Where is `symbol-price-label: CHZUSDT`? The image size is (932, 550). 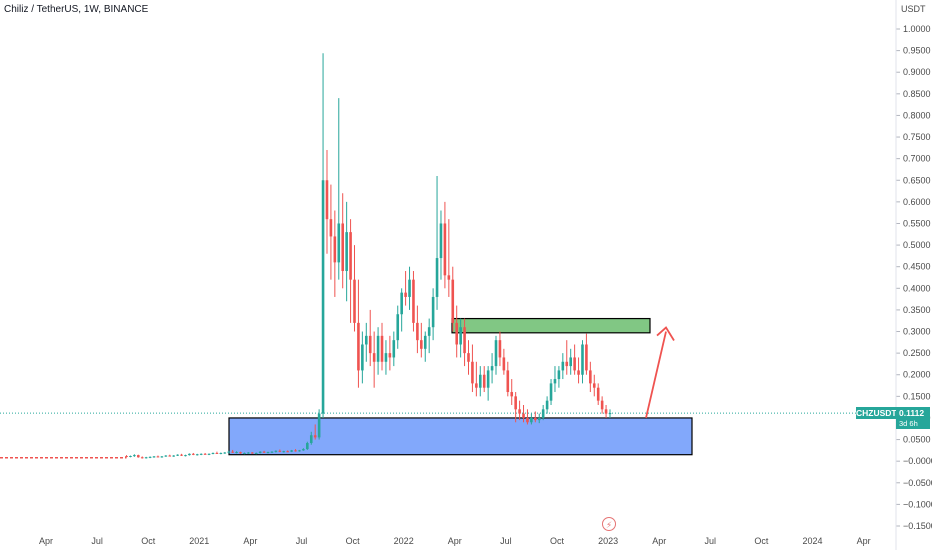 symbol-price-label: CHZUSDT is located at coordinates (876, 413).